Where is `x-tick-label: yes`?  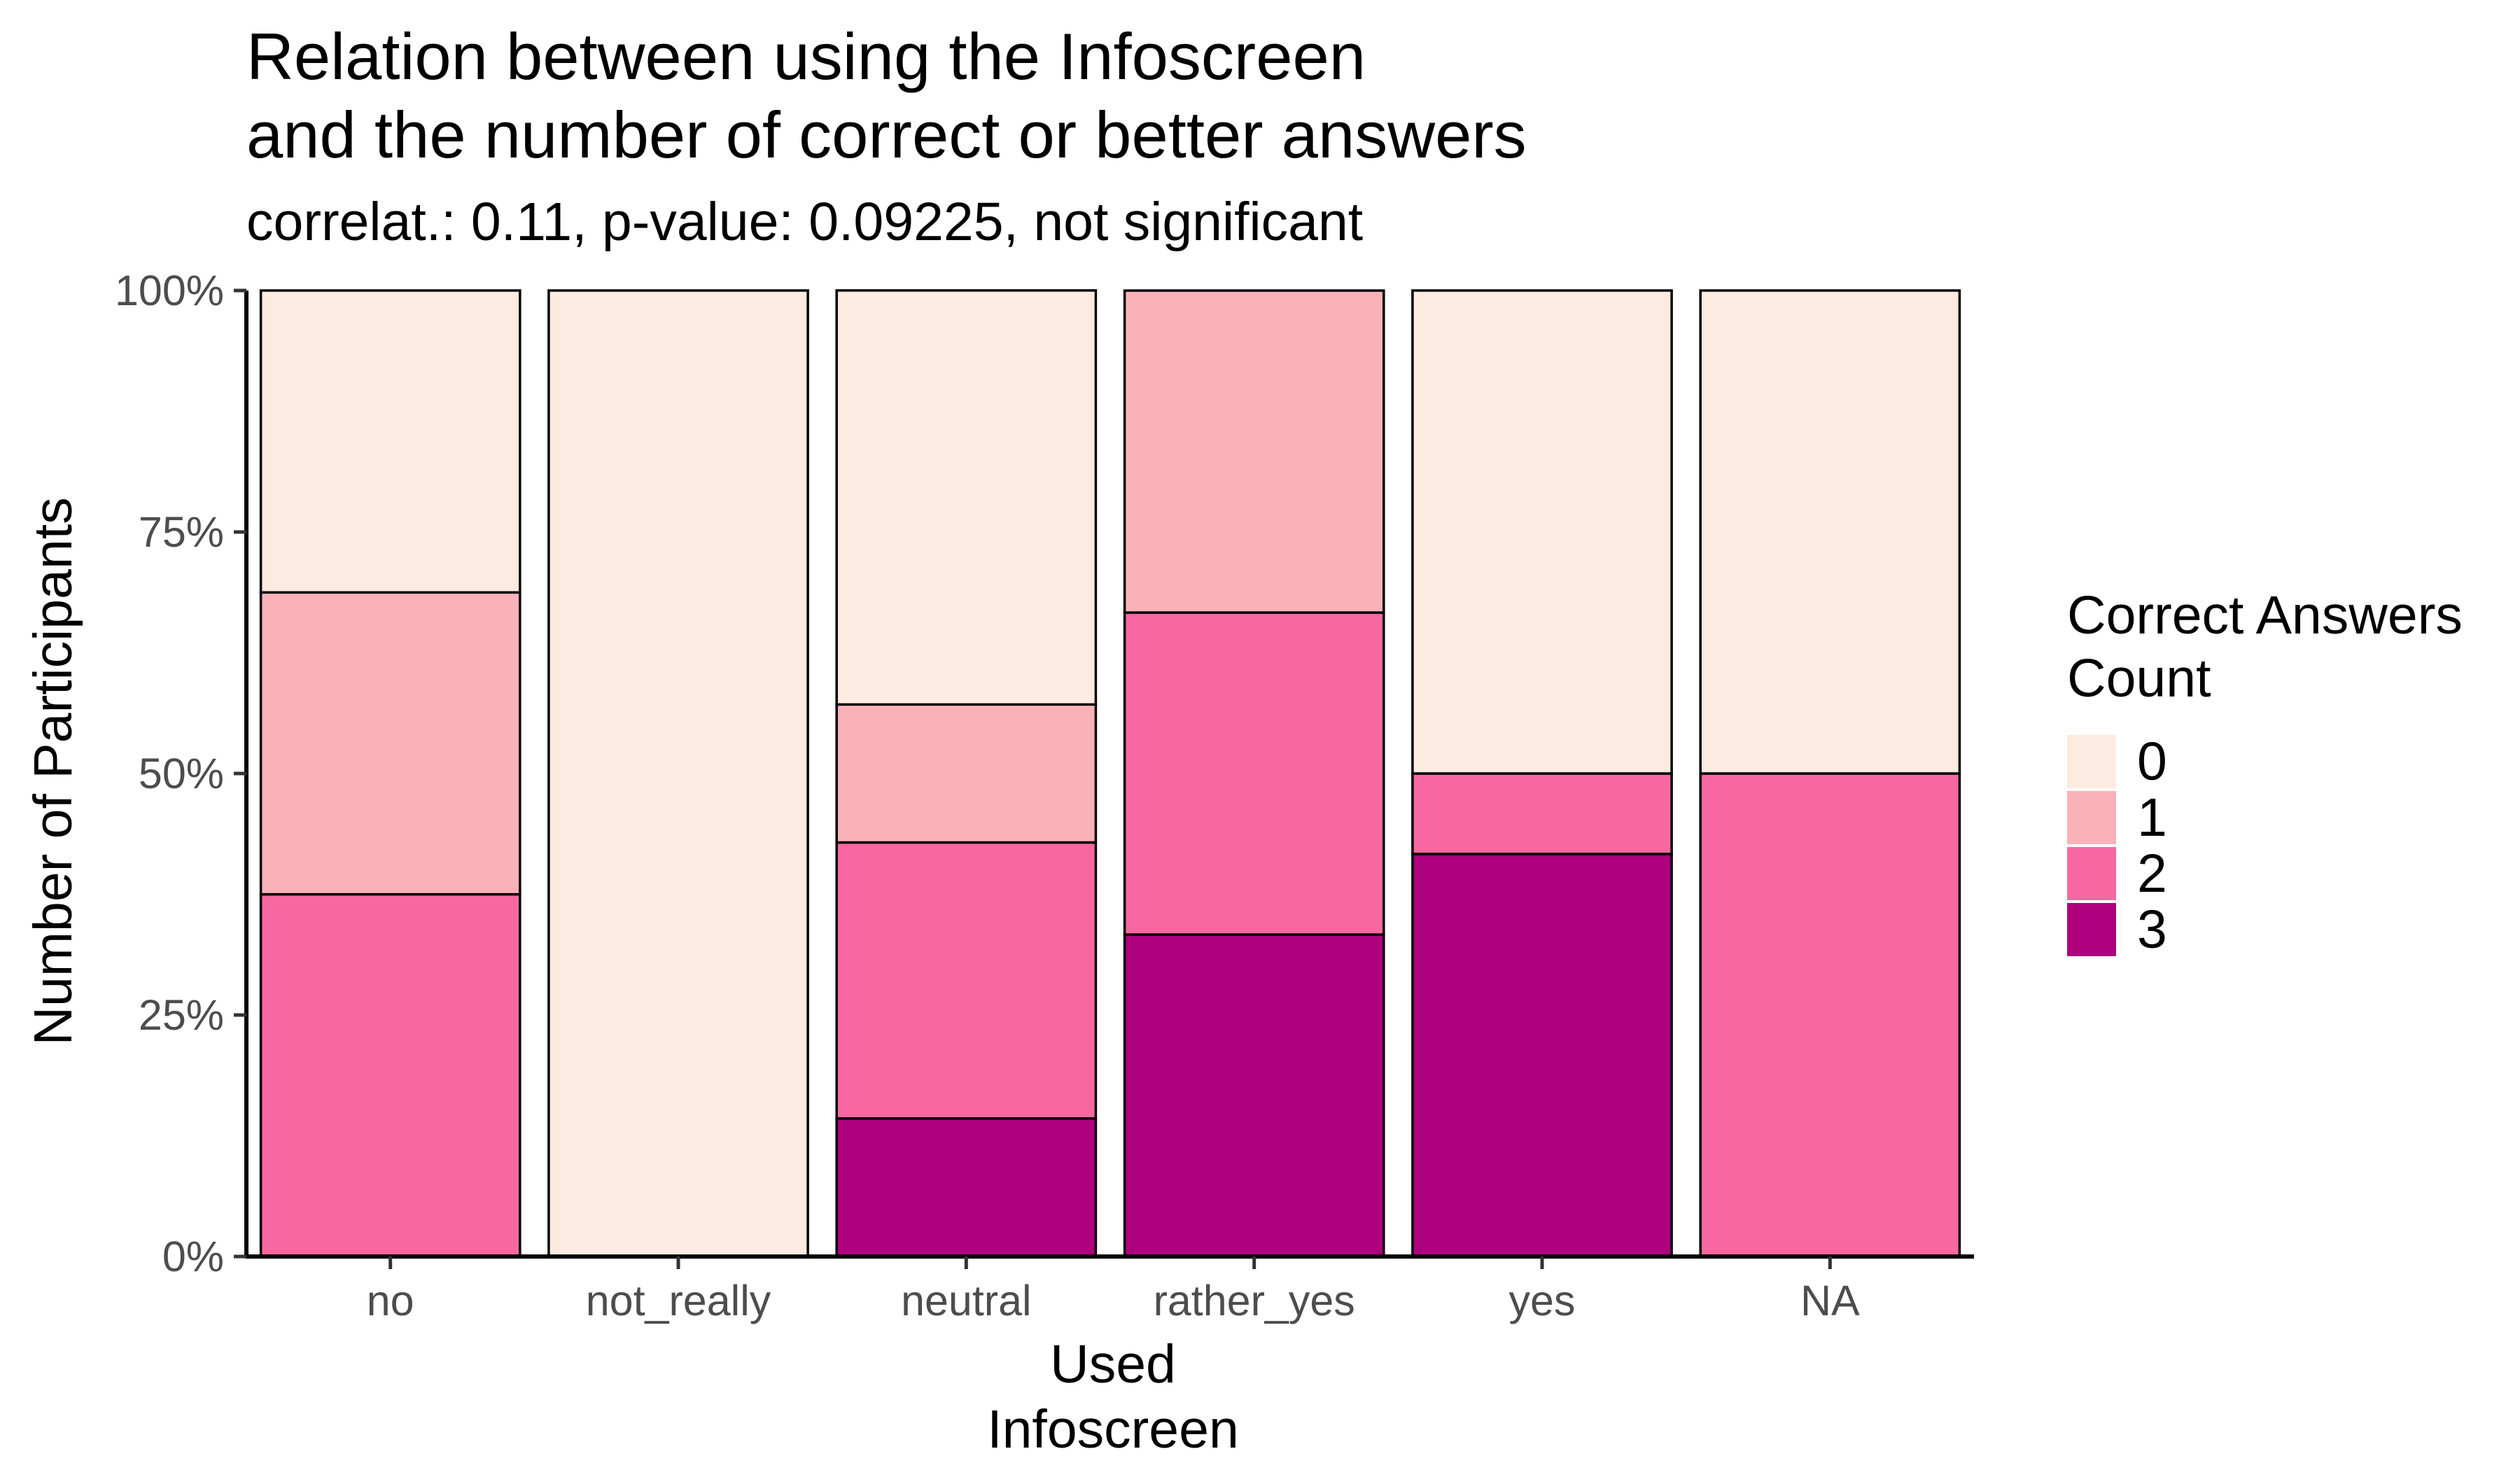
x-tick-label: yes is located at coordinates (1542, 1300).